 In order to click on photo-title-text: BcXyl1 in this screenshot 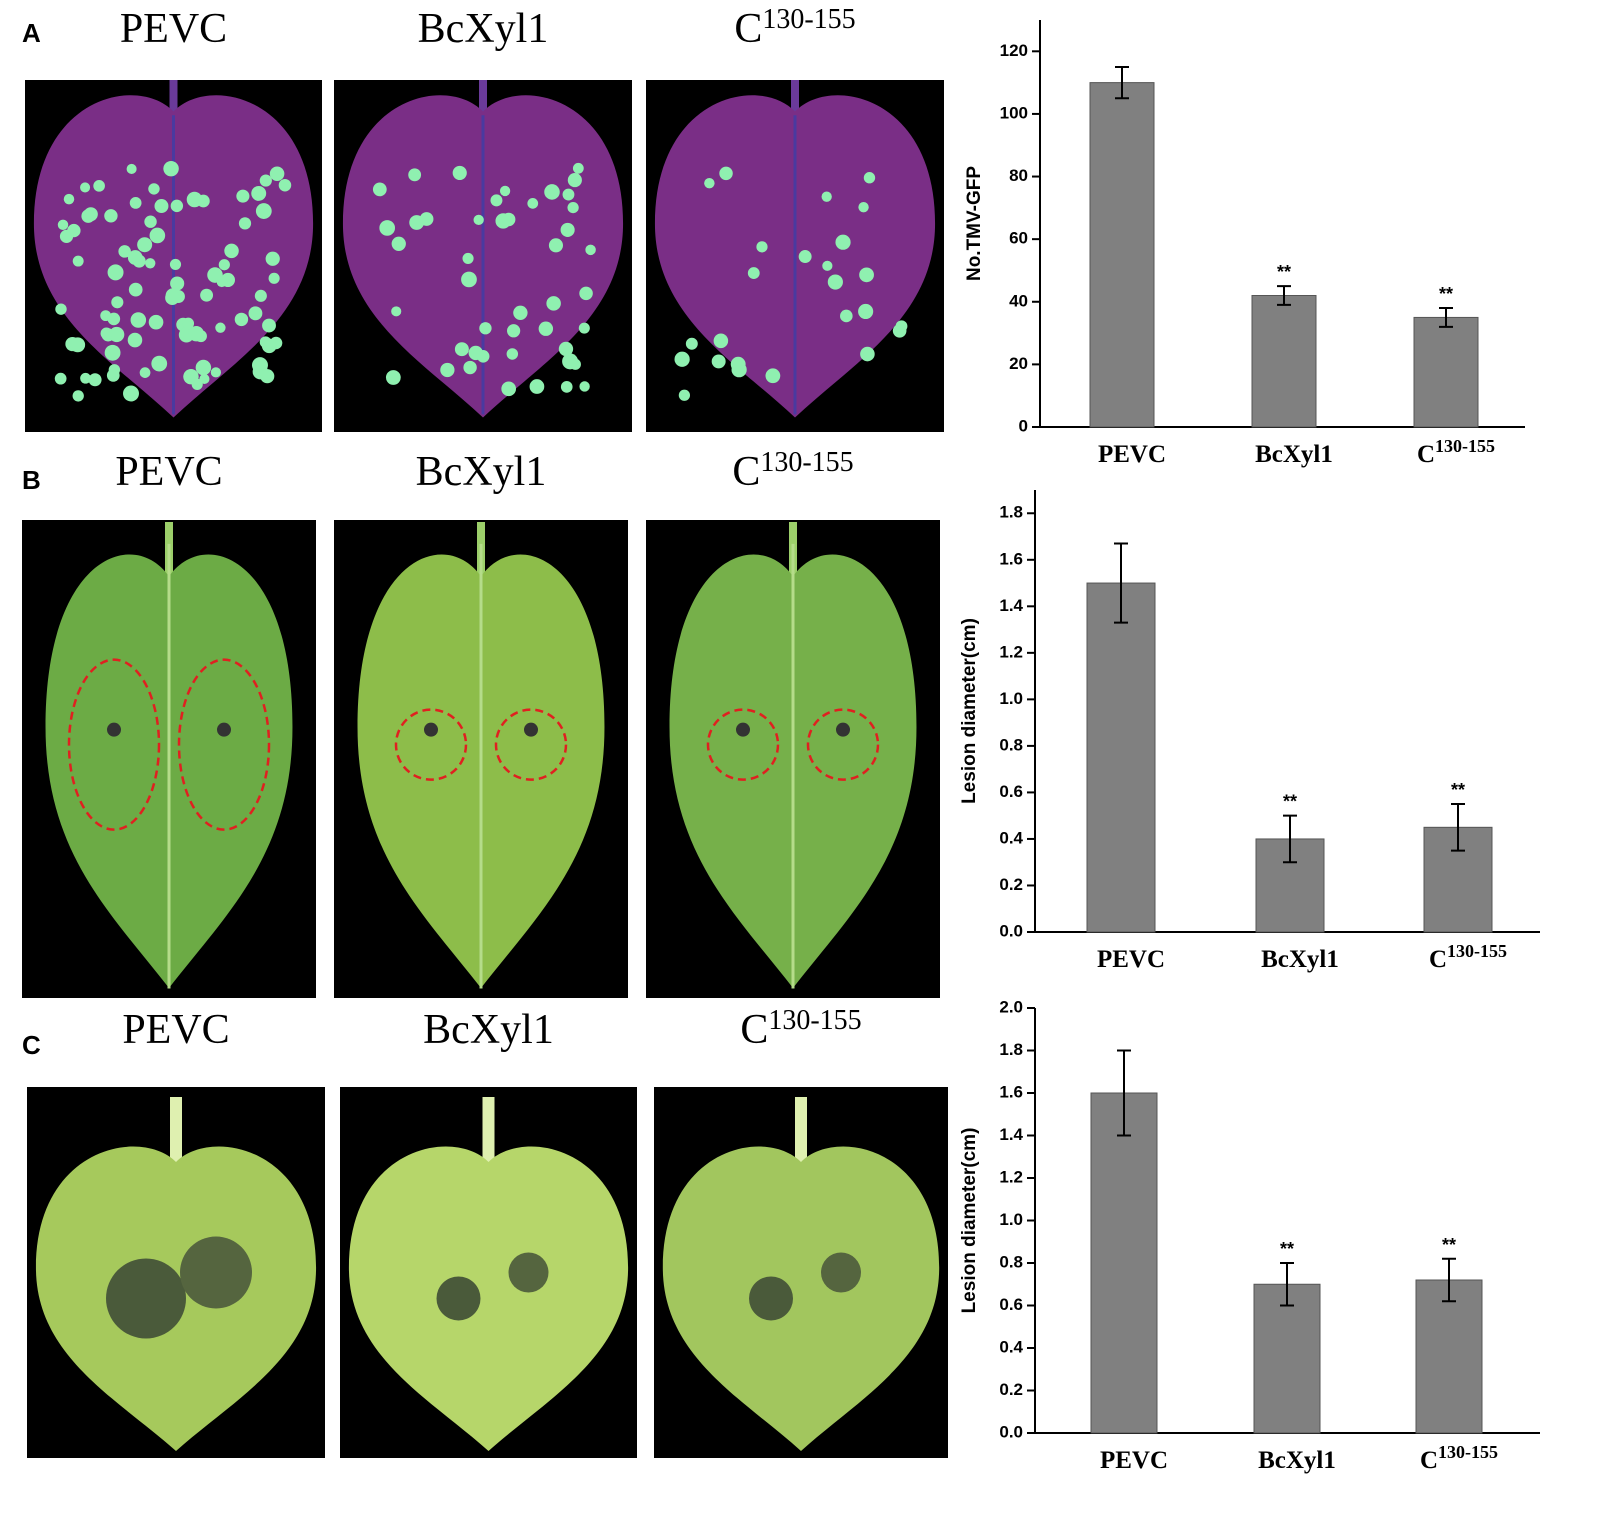, I will do `click(481, 472)`.